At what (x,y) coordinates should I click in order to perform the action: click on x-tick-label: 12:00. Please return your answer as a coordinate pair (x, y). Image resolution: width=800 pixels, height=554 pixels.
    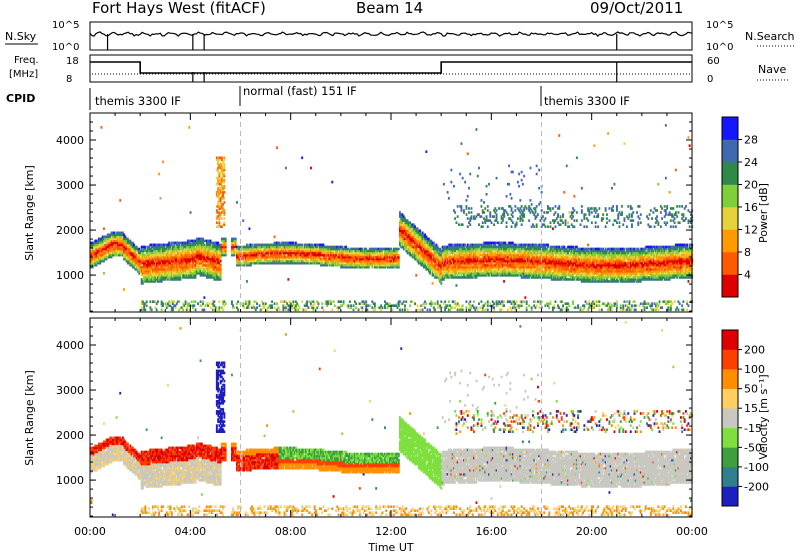
    Looking at the image, I should click on (391, 531).